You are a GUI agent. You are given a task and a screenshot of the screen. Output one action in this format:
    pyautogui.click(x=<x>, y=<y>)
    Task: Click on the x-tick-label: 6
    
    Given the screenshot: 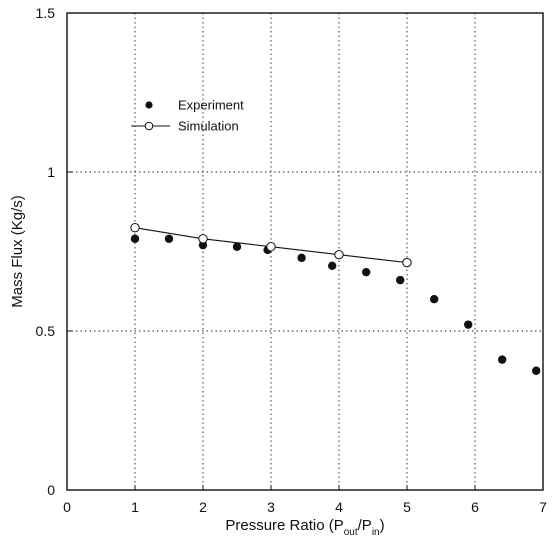 What is the action you would take?
    pyautogui.click(x=475, y=507)
    